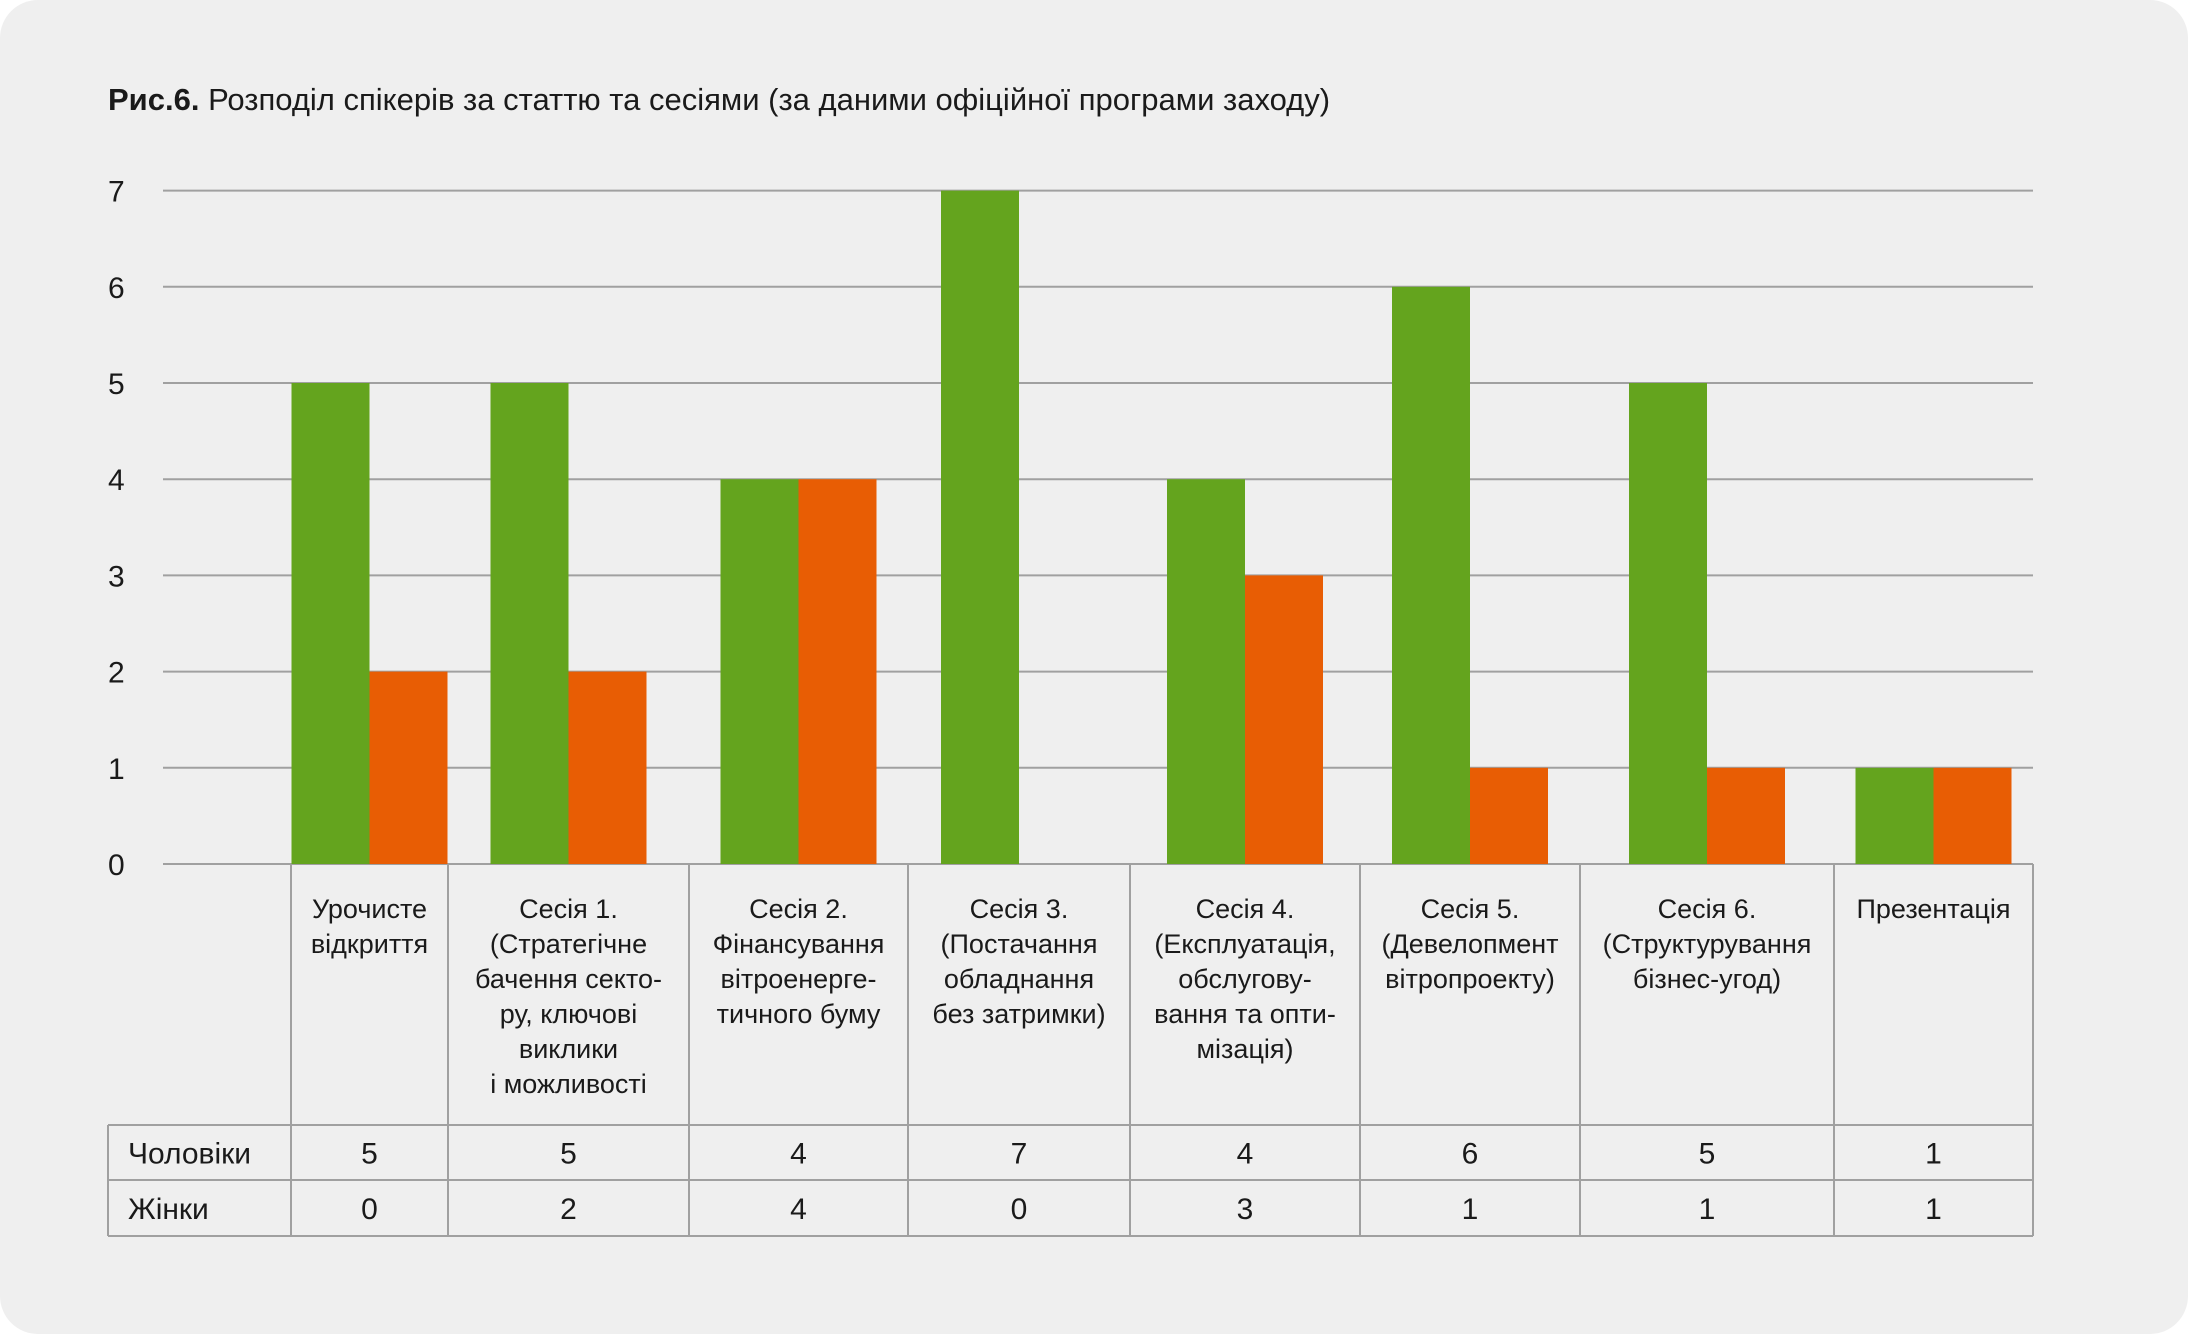 The image size is (2188, 1334). Describe the element at coordinates (1244, 1049) in the screenshot. I see `category-label-line: мізація)` at that location.